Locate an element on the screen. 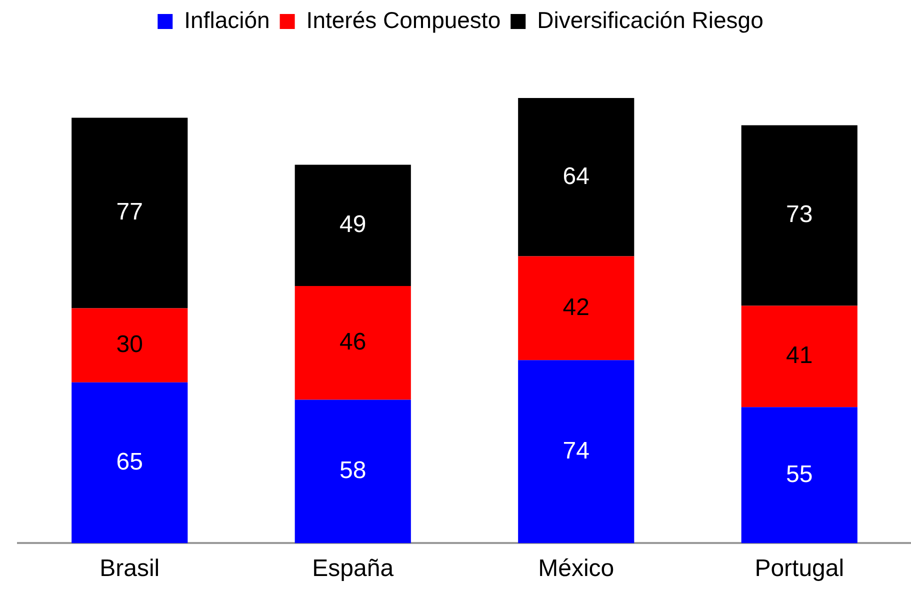  data-label: 41 is located at coordinates (799, 356).